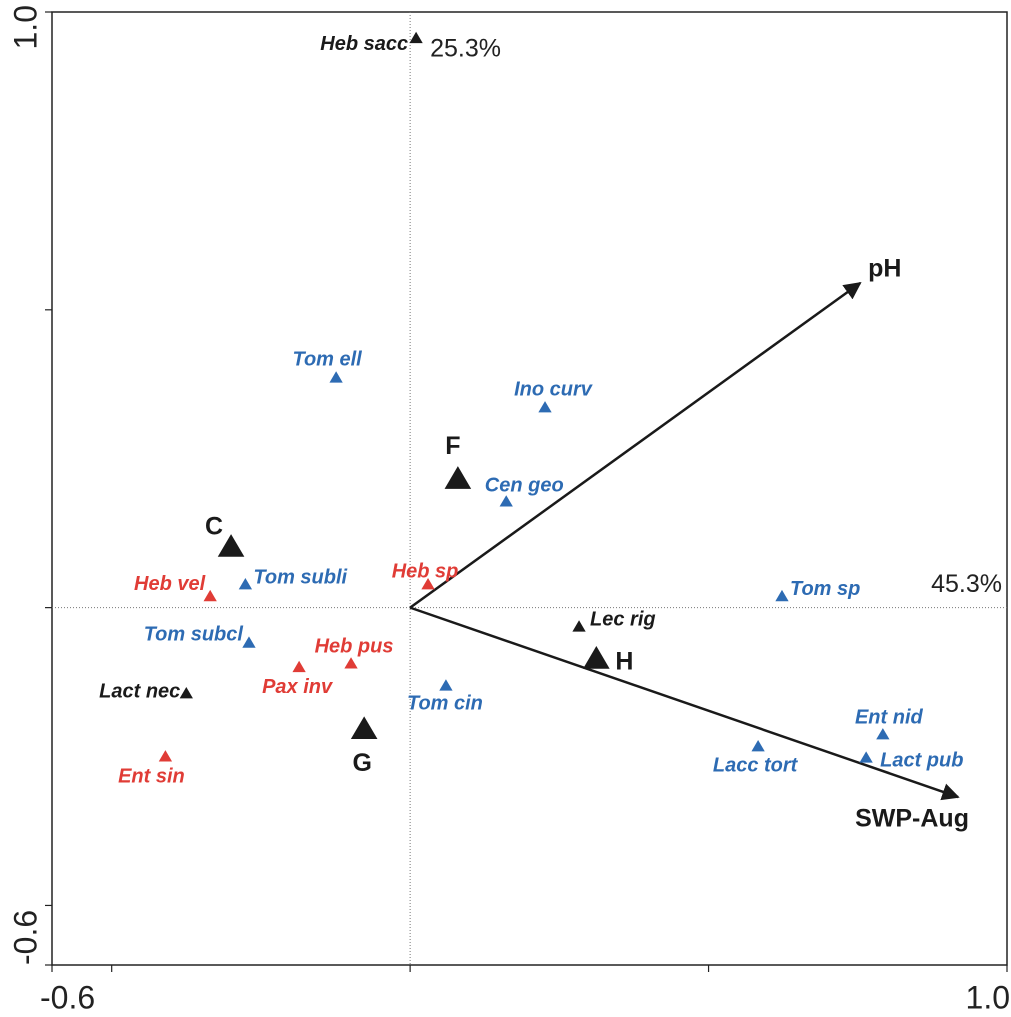 The width and height of the screenshot is (1011, 1017). What do you see at coordinates (25, 27) in the screenshot?
I see `y-tick-label: 1.0` at bounding box center [25, 27].